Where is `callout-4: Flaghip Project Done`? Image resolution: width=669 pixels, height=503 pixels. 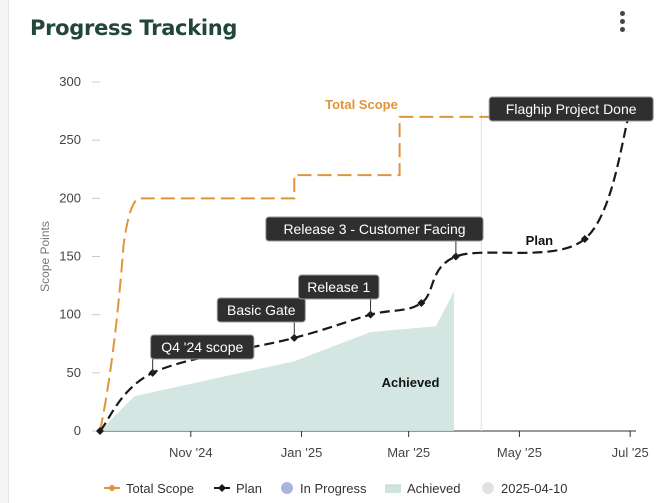
callout-4: Flaghip Project Done is located at coordinates (571, 109).